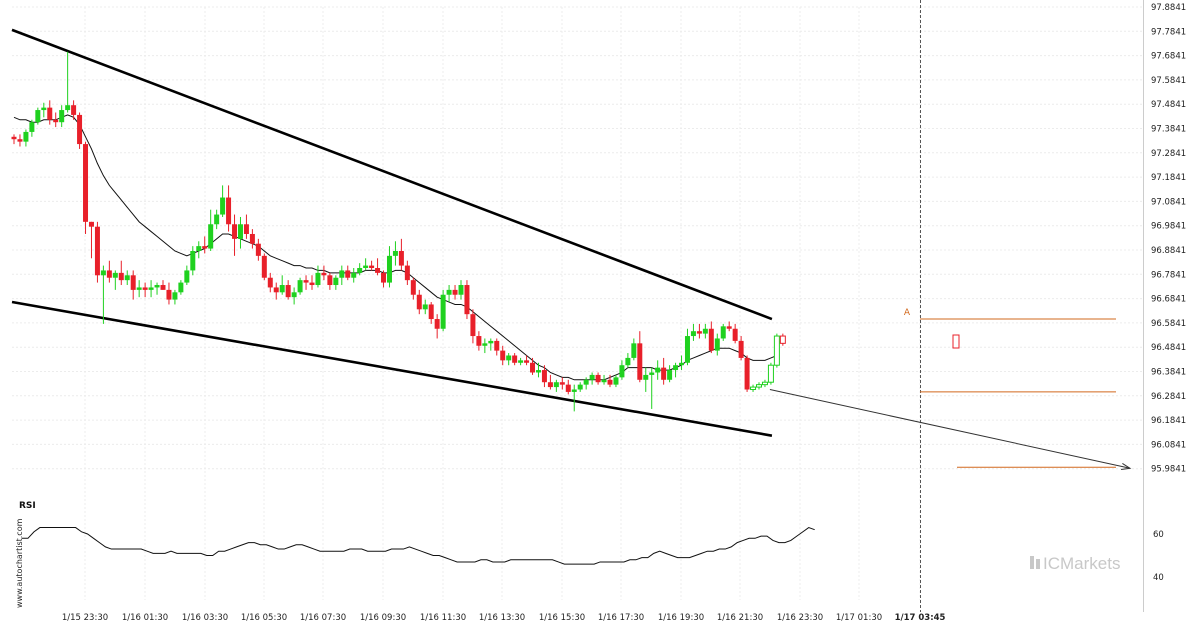  Describe the element at coordinates (1168, 300) in the screenshot. I see `y-tick-label: 96.6841` at that location.